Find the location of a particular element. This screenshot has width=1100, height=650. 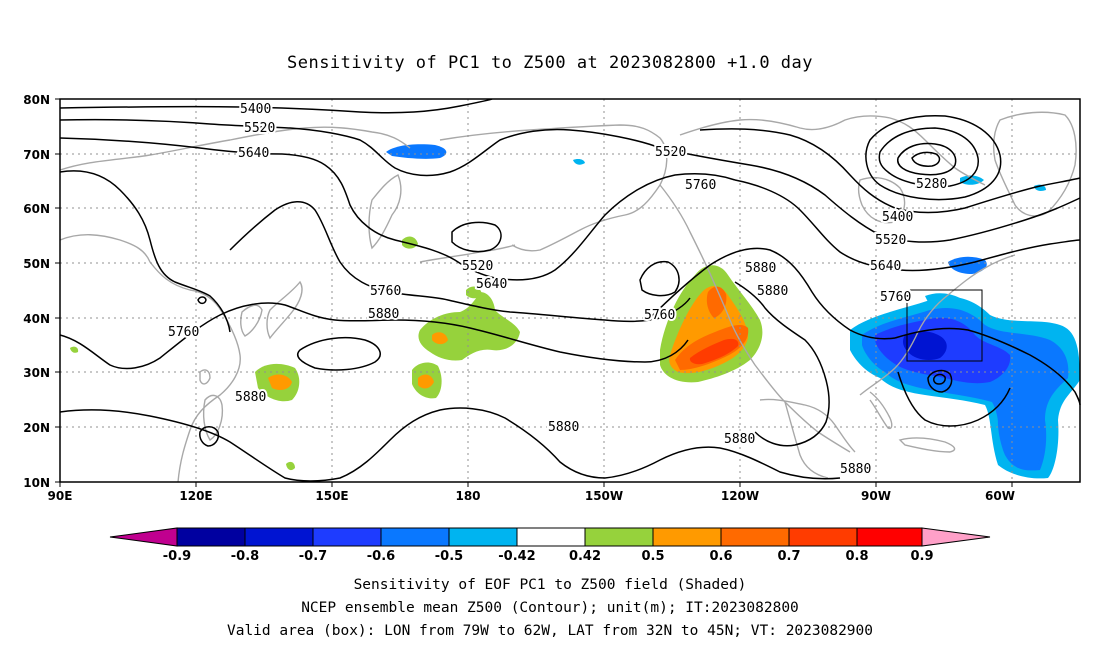

colorbar-label: 0.5 is located at coordinates (652, 556).